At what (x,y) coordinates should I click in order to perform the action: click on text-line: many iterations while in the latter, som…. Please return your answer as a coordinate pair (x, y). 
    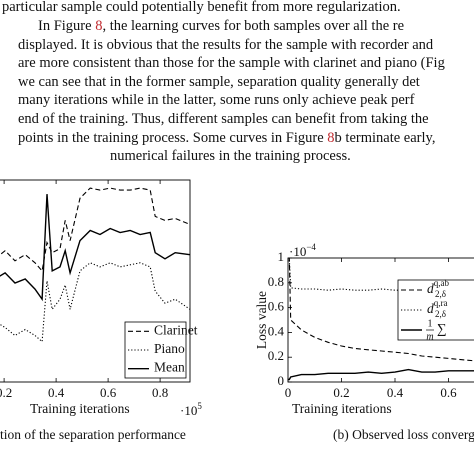
    Looking at the image, I should click on (216, 100).